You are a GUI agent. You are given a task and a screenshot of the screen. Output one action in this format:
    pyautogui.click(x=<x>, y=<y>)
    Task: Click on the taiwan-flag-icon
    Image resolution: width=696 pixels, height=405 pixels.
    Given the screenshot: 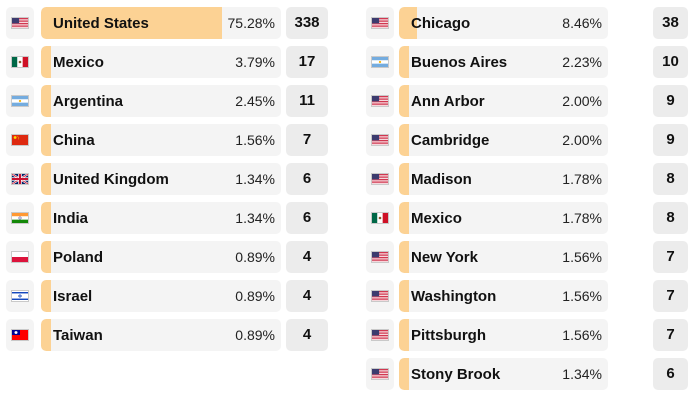 What is the action you would take?
    pyautogui.click(x=20, y=335)
    